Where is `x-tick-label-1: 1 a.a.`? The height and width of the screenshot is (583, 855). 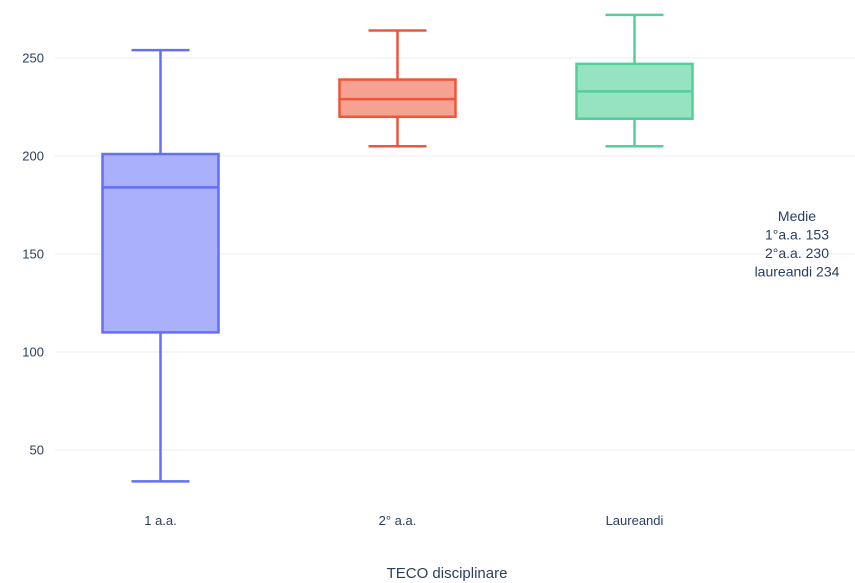
x-tick-label-1: 1 a.a. is located at coordinates (160, 520).